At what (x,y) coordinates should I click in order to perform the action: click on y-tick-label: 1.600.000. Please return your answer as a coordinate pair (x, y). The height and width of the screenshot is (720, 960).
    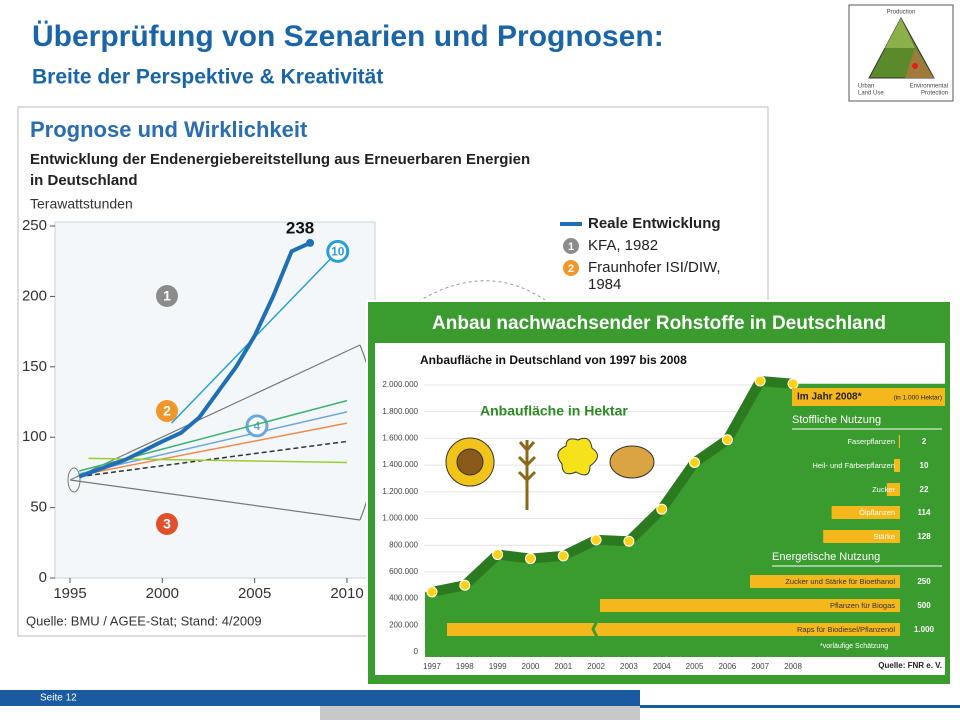
    Looking at the image, I should click on (400, 438).